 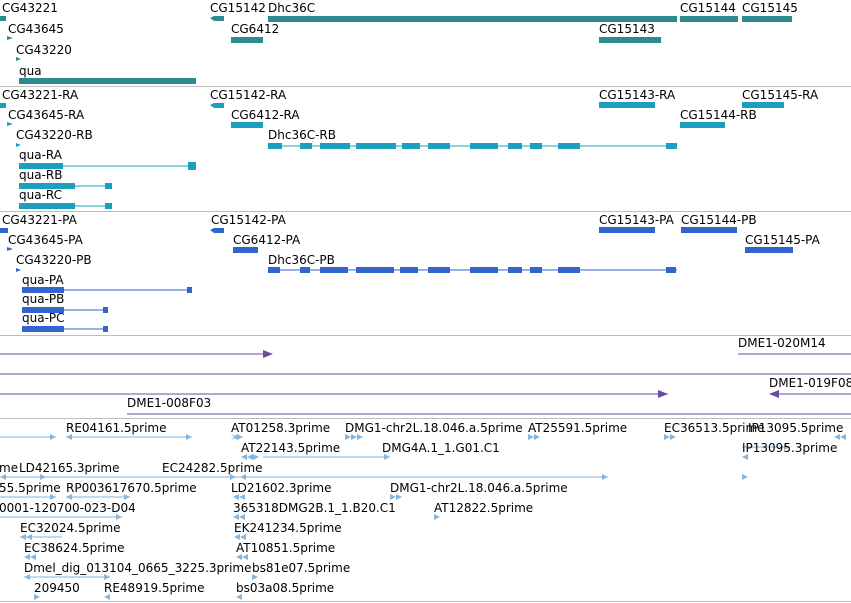 What do you see at coordinates (65, 206) in the screenshot?
I see `transcript-glyph-qua-rc` at bounding box center [65, 206].